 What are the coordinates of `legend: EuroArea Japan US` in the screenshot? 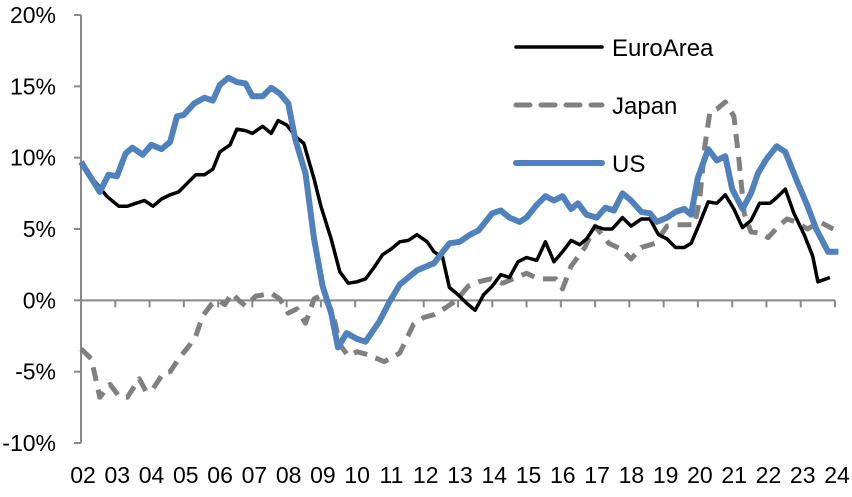 It's located at (613, 106).